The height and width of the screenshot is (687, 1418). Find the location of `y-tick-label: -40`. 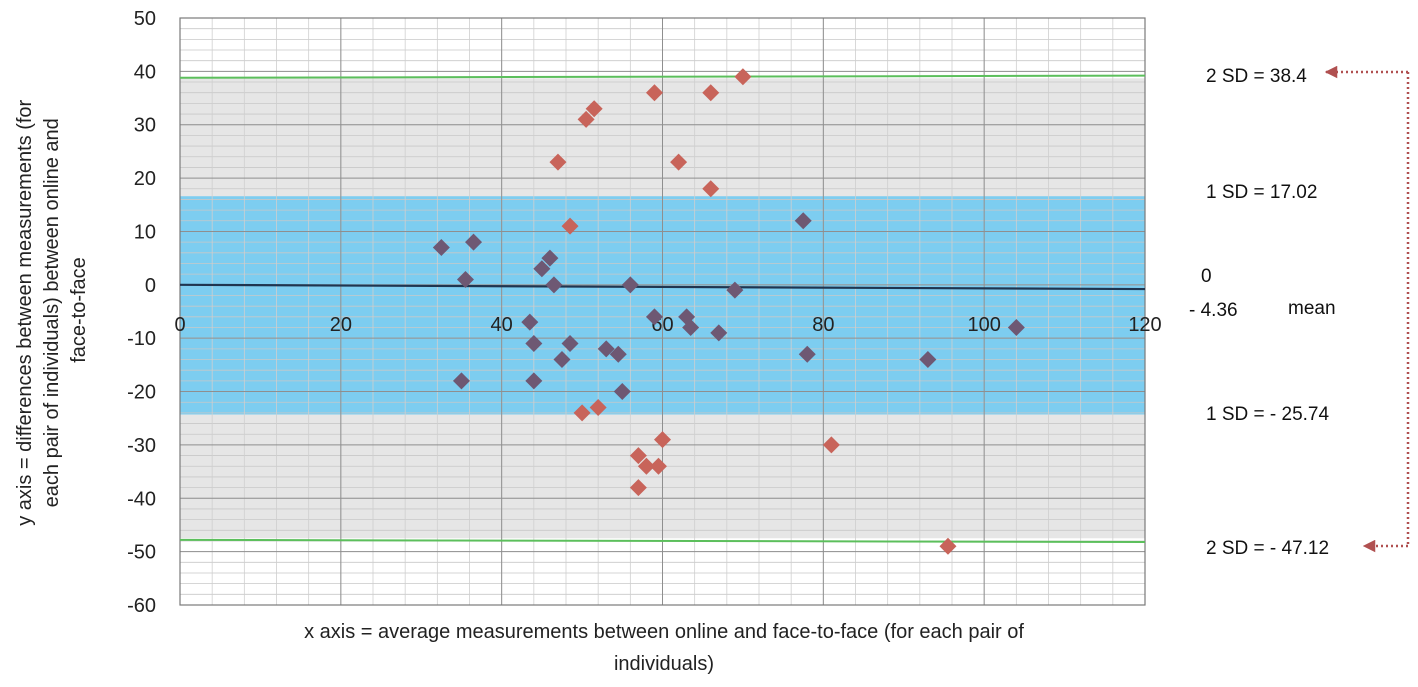

y-tick-label: -40 is located at coordinates (141, 499).